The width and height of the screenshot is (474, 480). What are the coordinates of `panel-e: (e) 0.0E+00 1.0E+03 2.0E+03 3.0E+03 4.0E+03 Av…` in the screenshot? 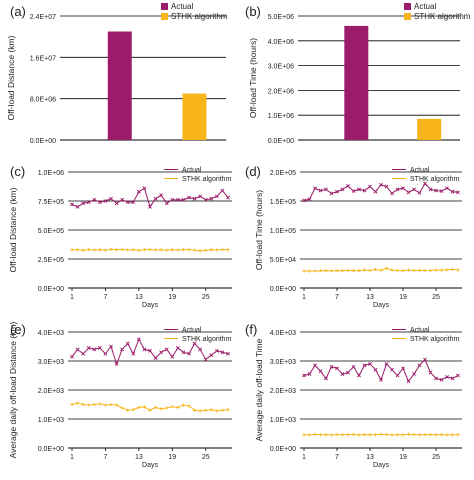 It's located at (120, 395).